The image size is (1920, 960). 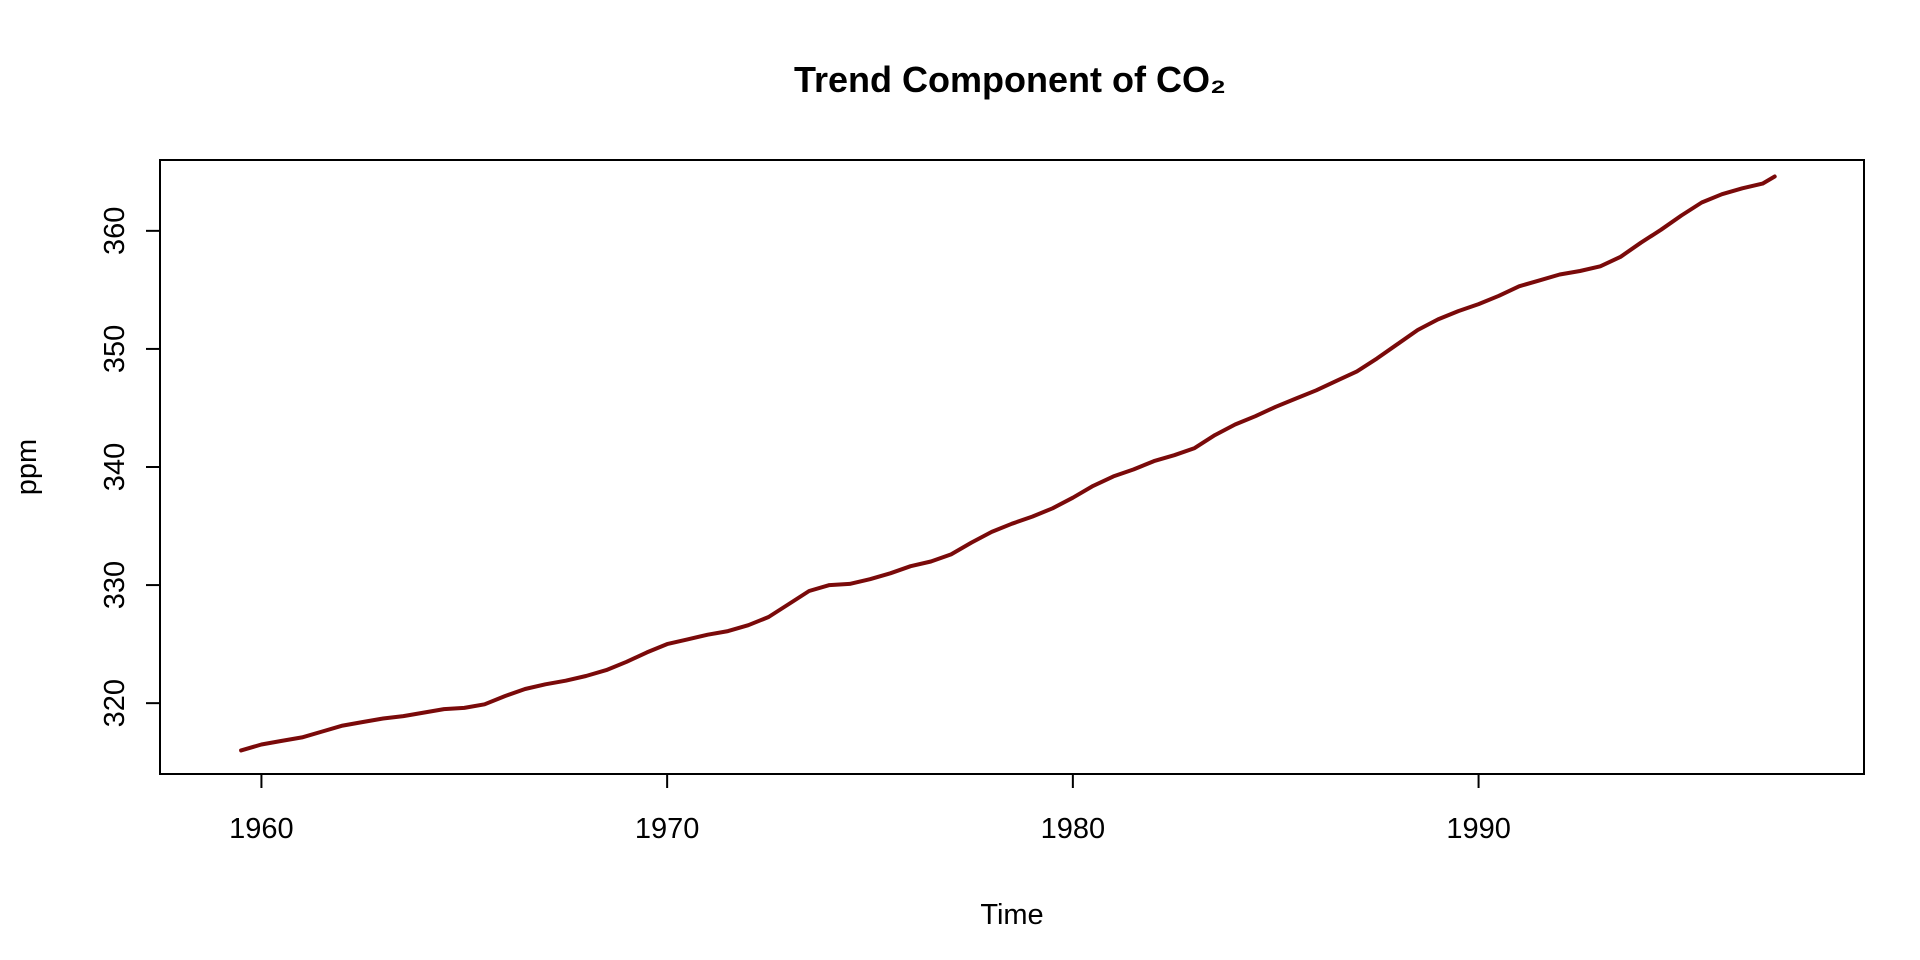 What do you see at coordinates (115, 349) in the screenshot?
I see `y-tick-label: 350` at bounding box center [115, 349].